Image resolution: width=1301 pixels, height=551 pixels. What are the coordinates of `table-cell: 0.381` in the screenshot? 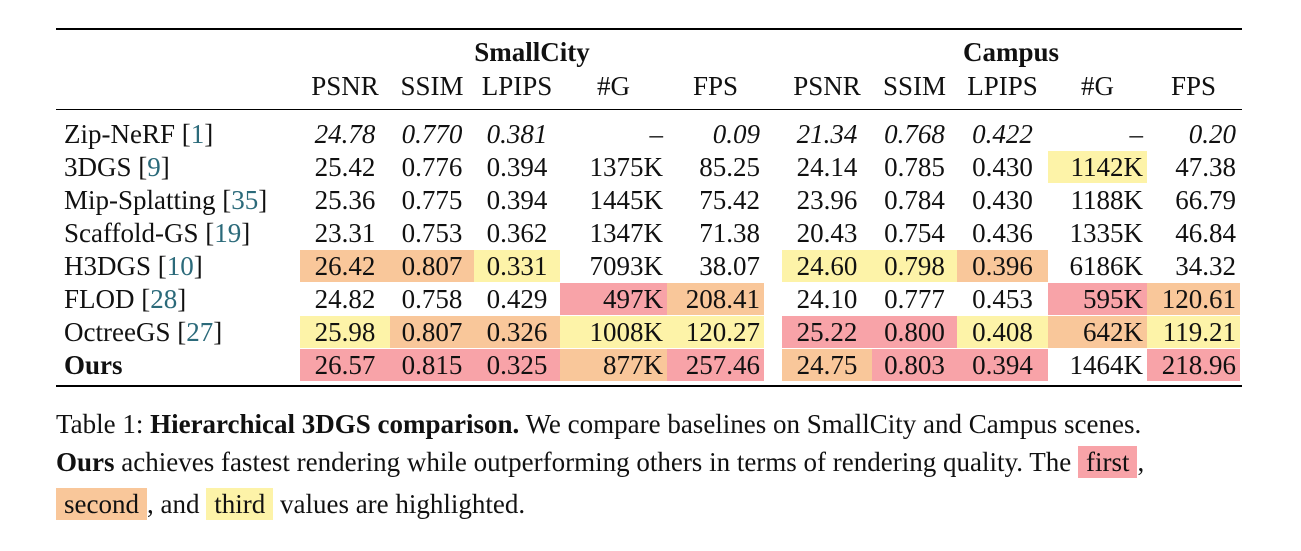 It's located at (517, 134).